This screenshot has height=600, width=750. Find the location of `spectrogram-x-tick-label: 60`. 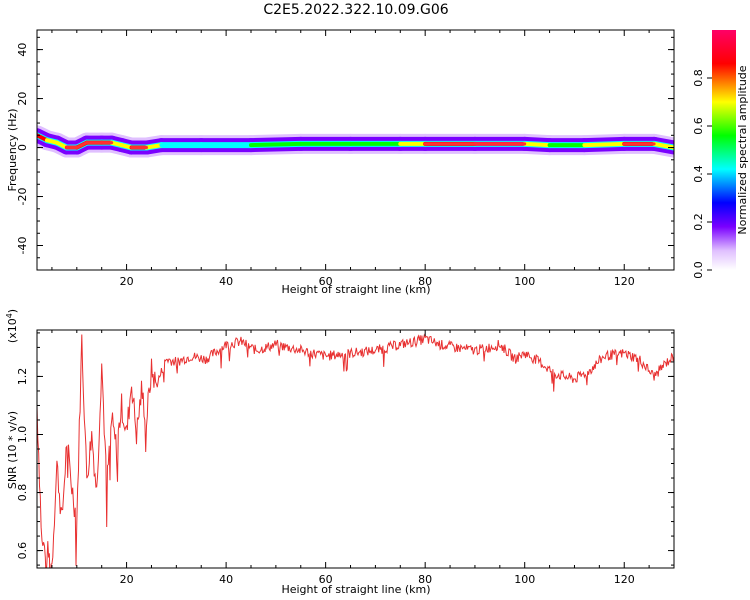

spectrogram-x-tick-label: 60 is located at coordinates (326, 281).